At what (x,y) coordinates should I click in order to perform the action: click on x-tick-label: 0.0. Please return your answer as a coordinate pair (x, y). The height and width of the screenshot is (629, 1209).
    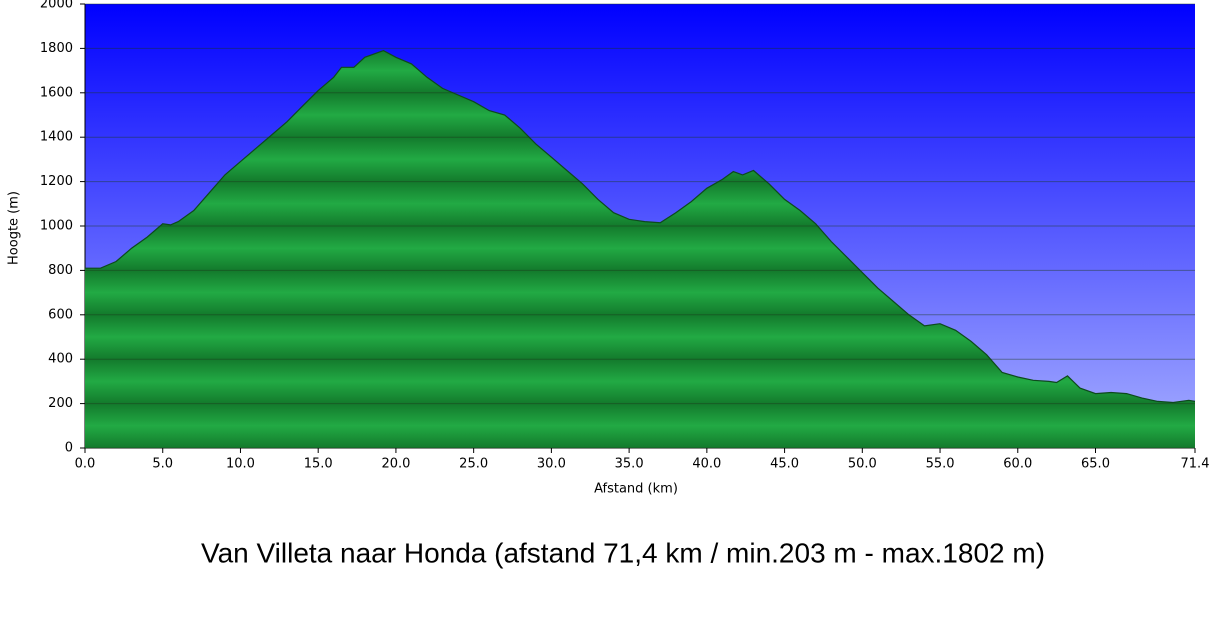
    Looking at the image, I should click on (85, 464).